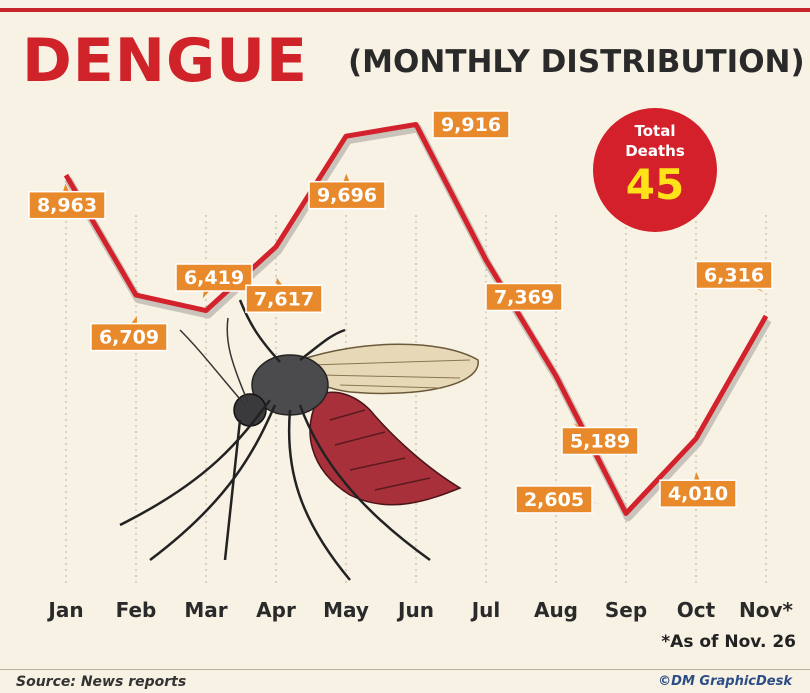 This screenshot has width=810, height=693. I want to click on x-tick-label: Apr, so click(276, 610).